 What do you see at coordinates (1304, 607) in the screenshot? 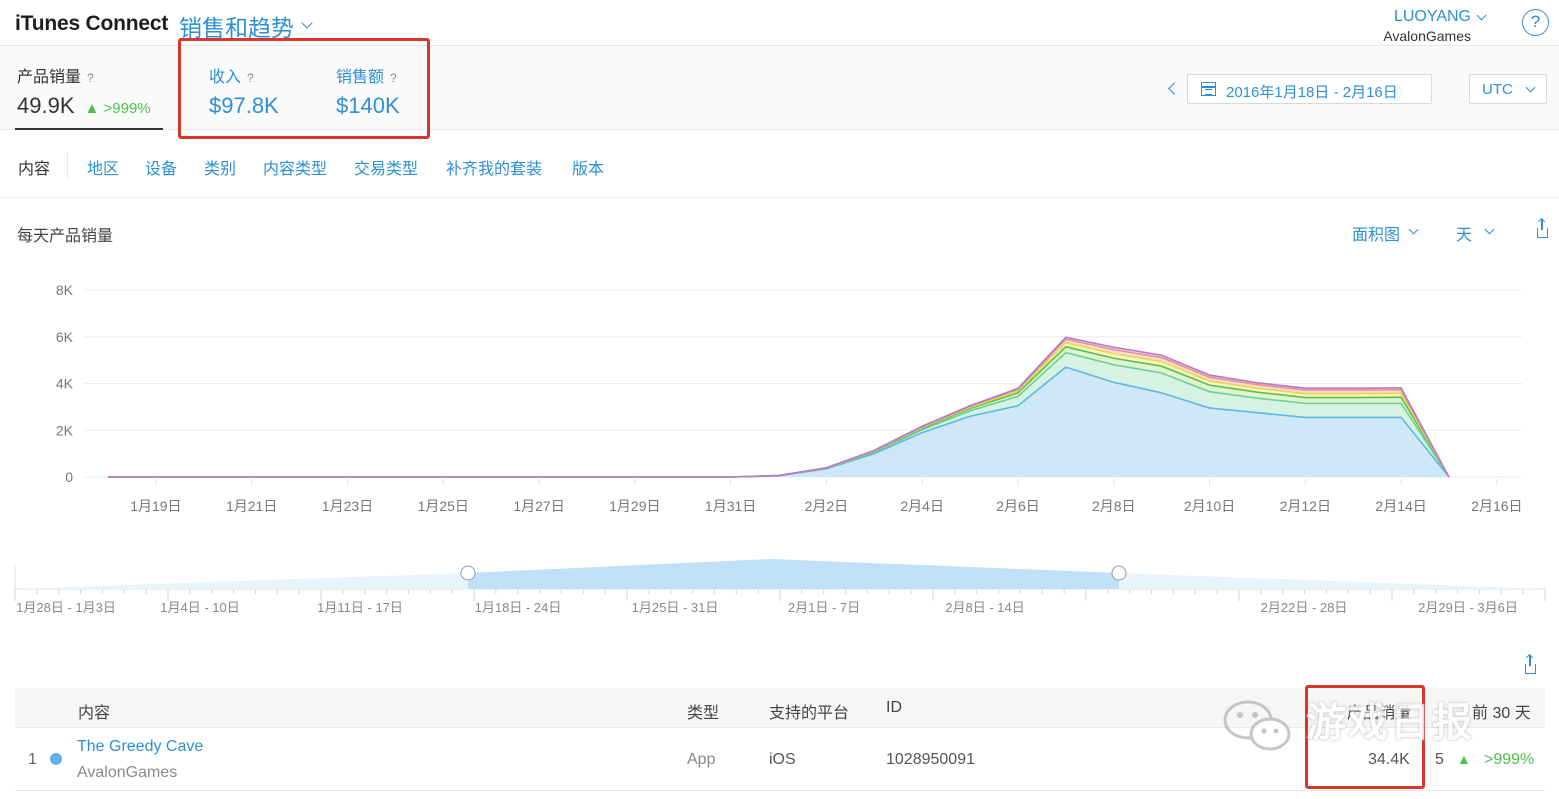
I see `brush-week-label: 2月22日 - 28日` at bounding box center [1304, 607].